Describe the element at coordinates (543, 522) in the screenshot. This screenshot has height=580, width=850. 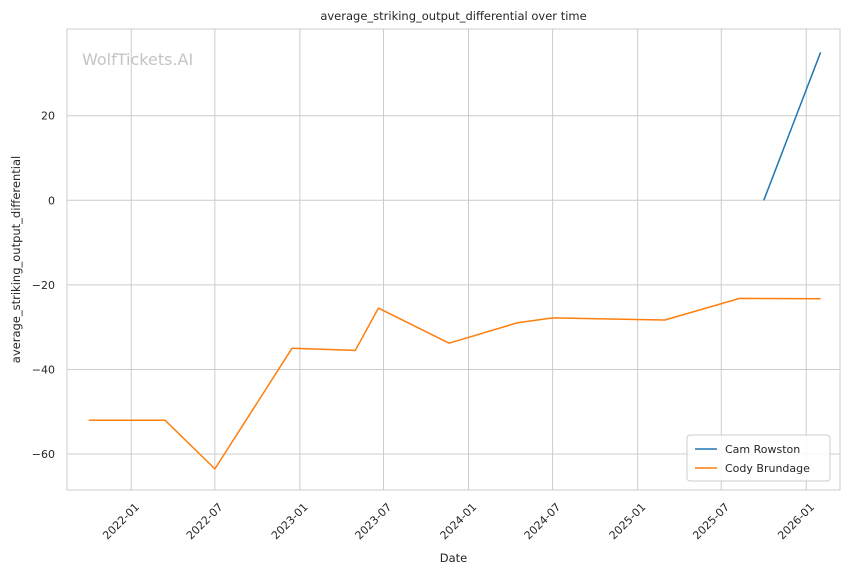
I see `x-tick-label: 2024-07` at that location.